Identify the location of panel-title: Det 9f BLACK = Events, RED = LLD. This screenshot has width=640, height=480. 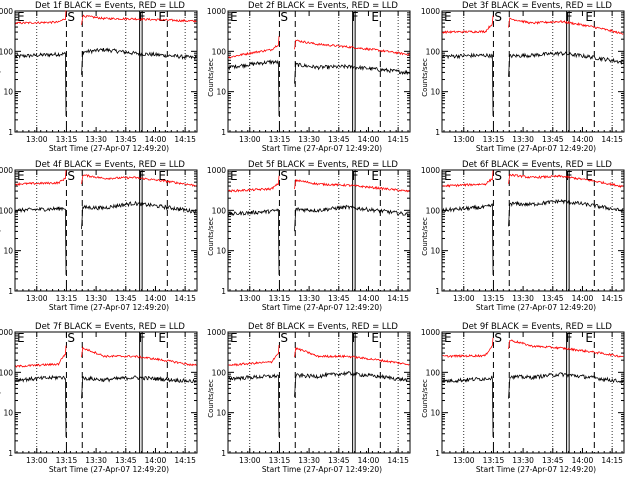
(537, 327).